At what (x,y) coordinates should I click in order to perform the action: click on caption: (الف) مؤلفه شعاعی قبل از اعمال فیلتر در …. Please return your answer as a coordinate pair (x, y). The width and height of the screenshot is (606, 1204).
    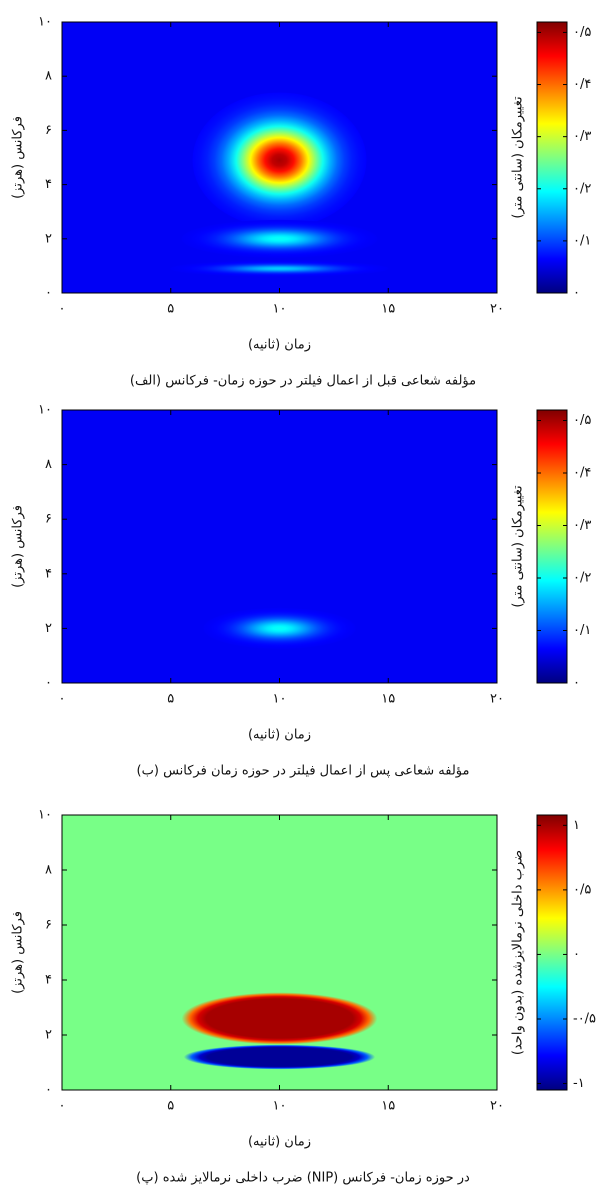
    Looking at the image, I should click on (303, 381).